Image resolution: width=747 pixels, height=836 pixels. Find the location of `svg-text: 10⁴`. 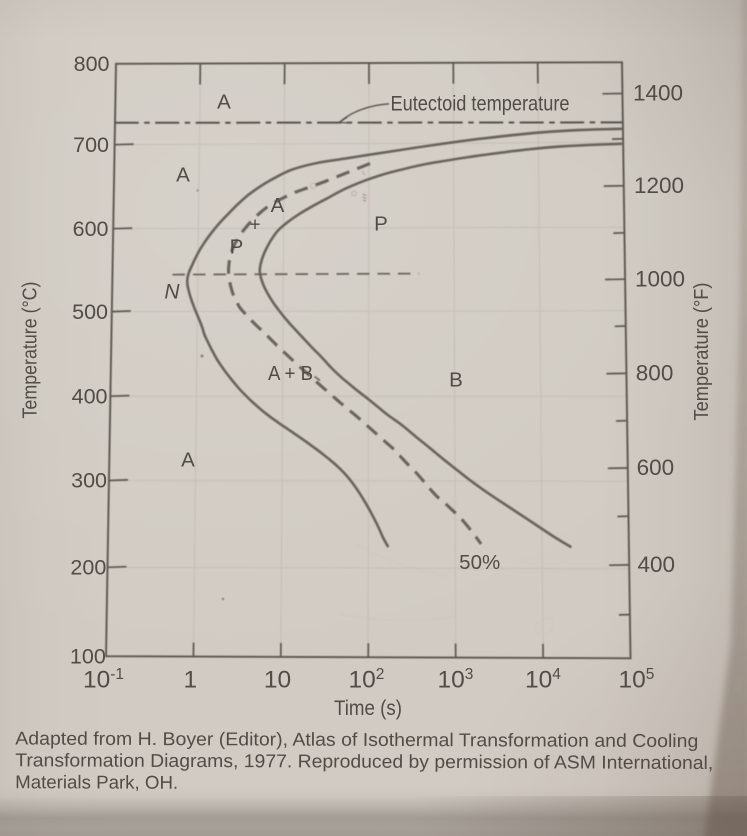

svg-text: 10⁴ is located at coordinates (543, 680).